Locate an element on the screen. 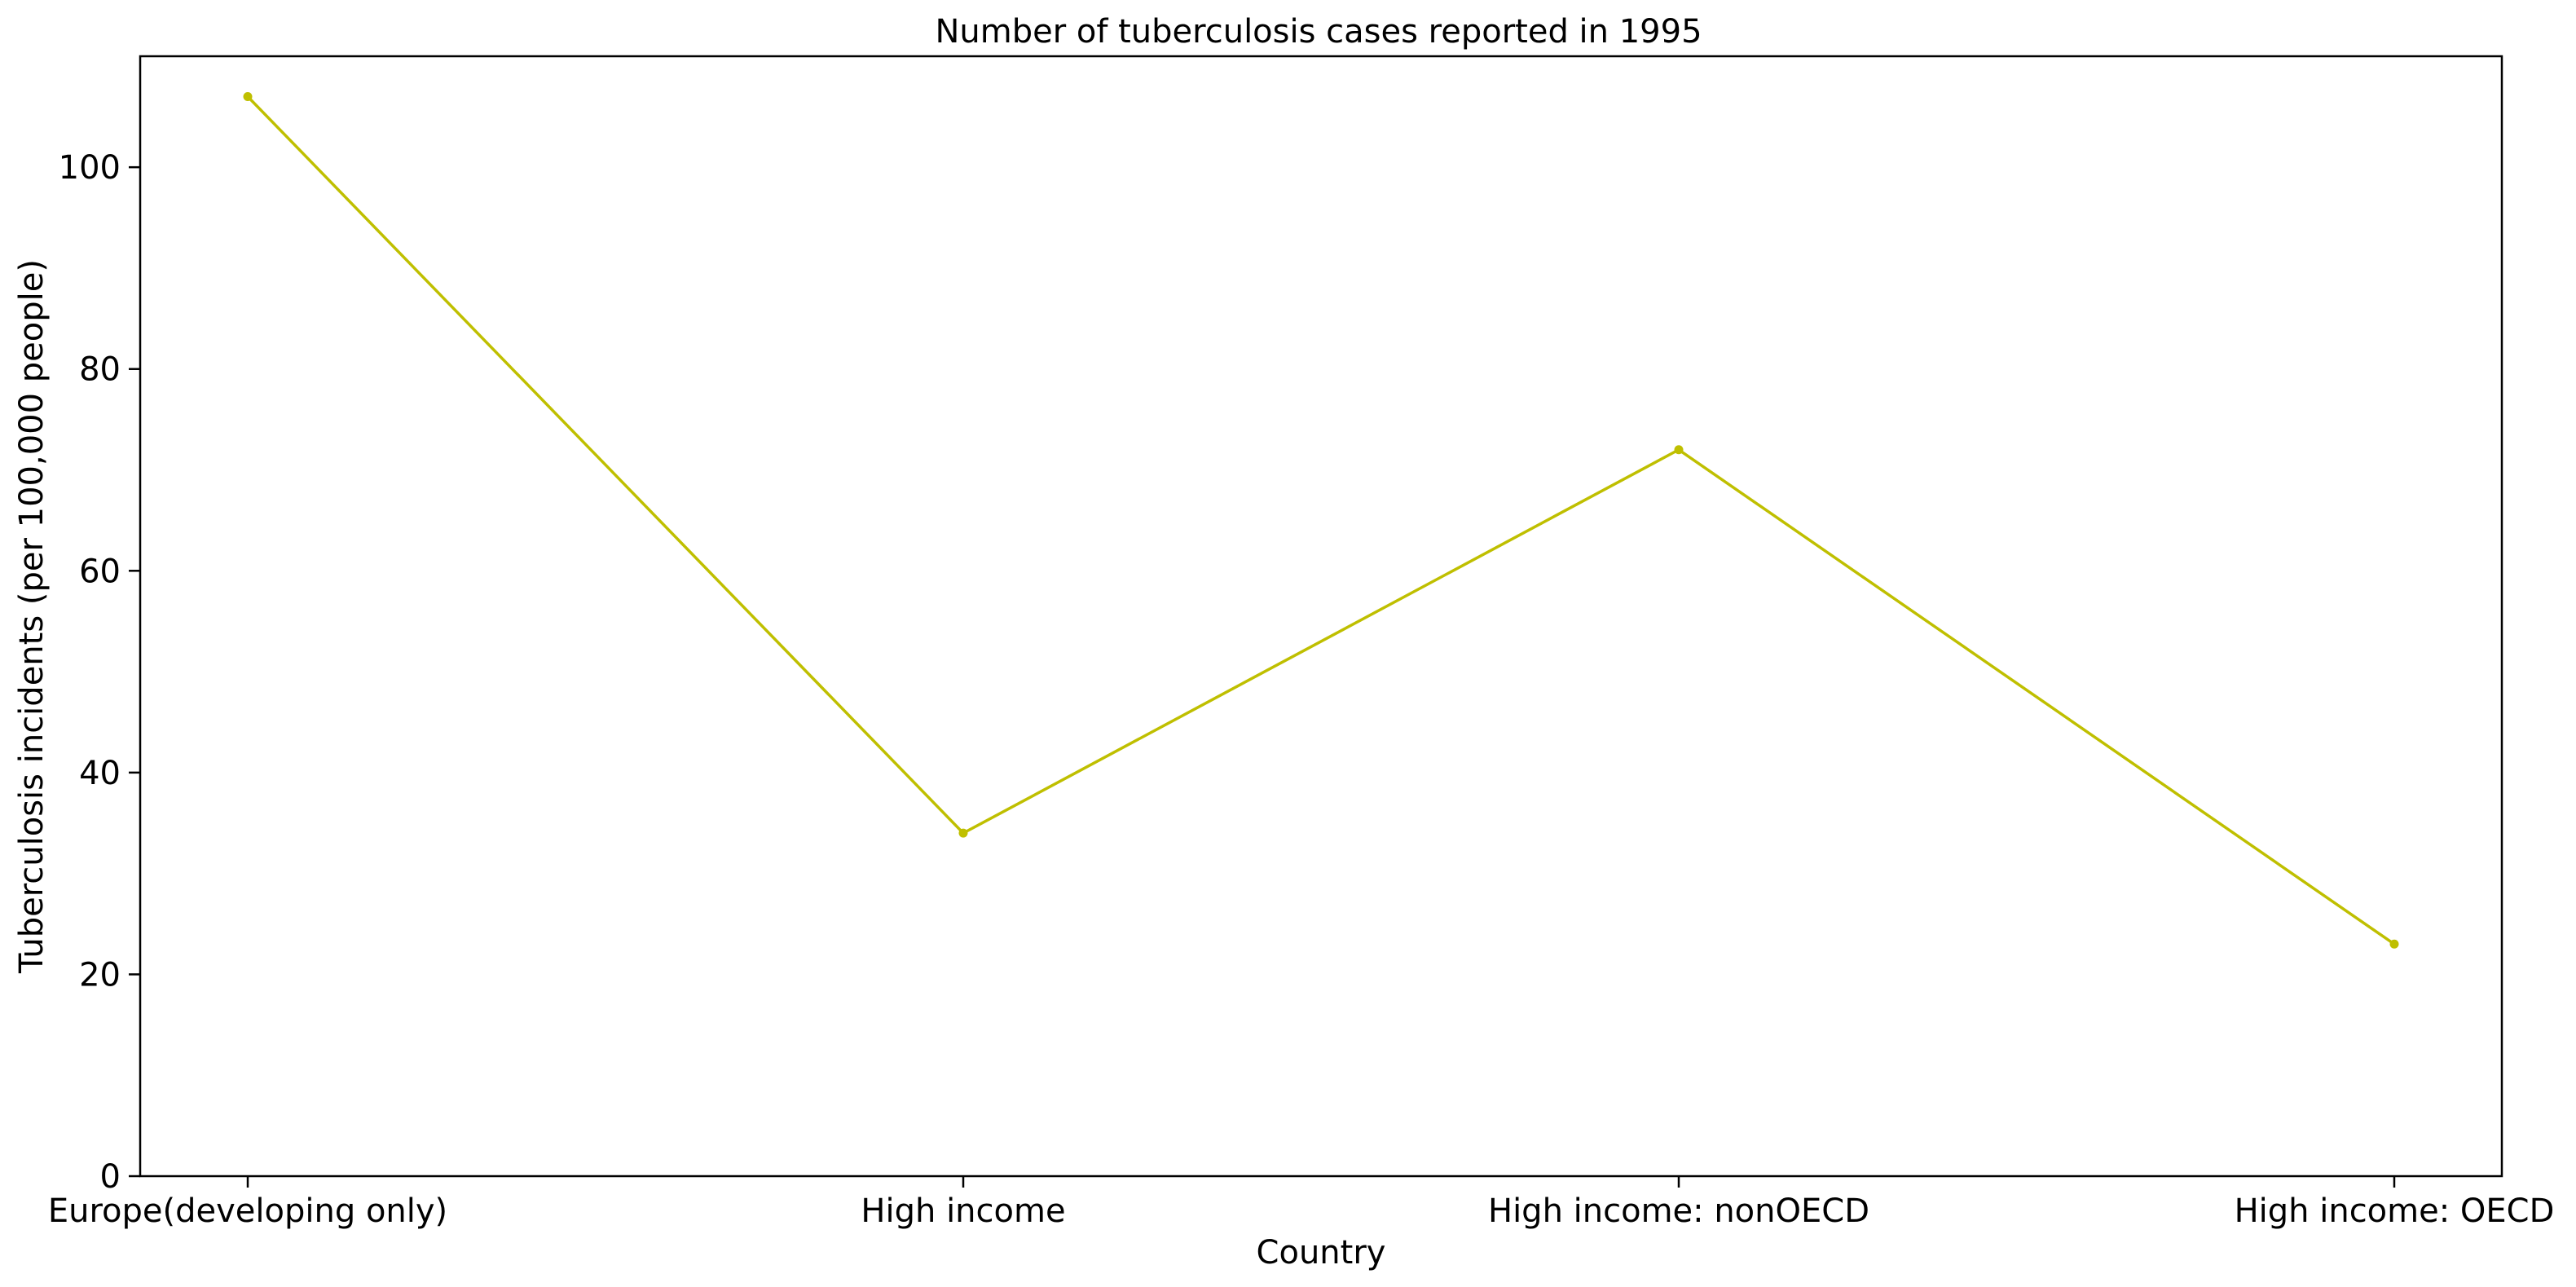 The width and height of the screenshot is (2576, 1287). y-tick-label: 100 is located at coordinates (90, 168).